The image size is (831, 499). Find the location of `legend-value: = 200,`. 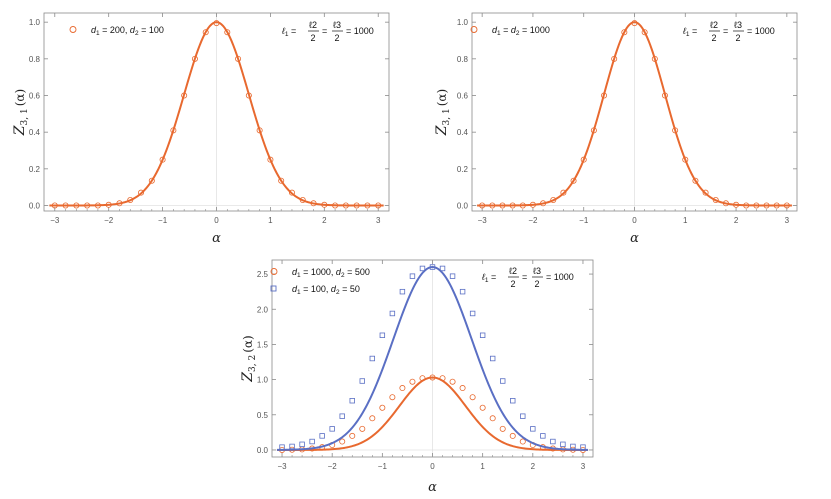

legend-value: = 200, is located at coordinates (115, 30).